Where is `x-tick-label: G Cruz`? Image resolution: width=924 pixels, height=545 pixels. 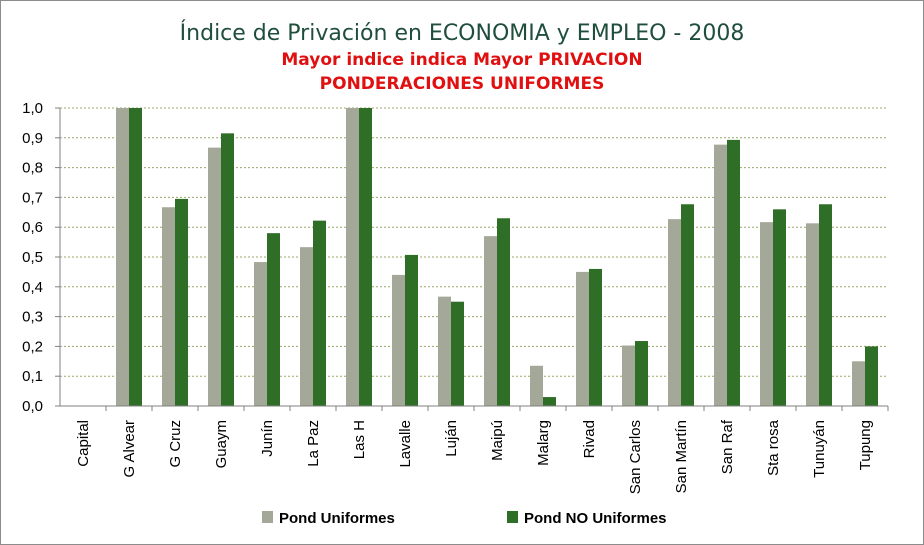 x-tick-label: G Cruz is located at coordinates (175, 444).